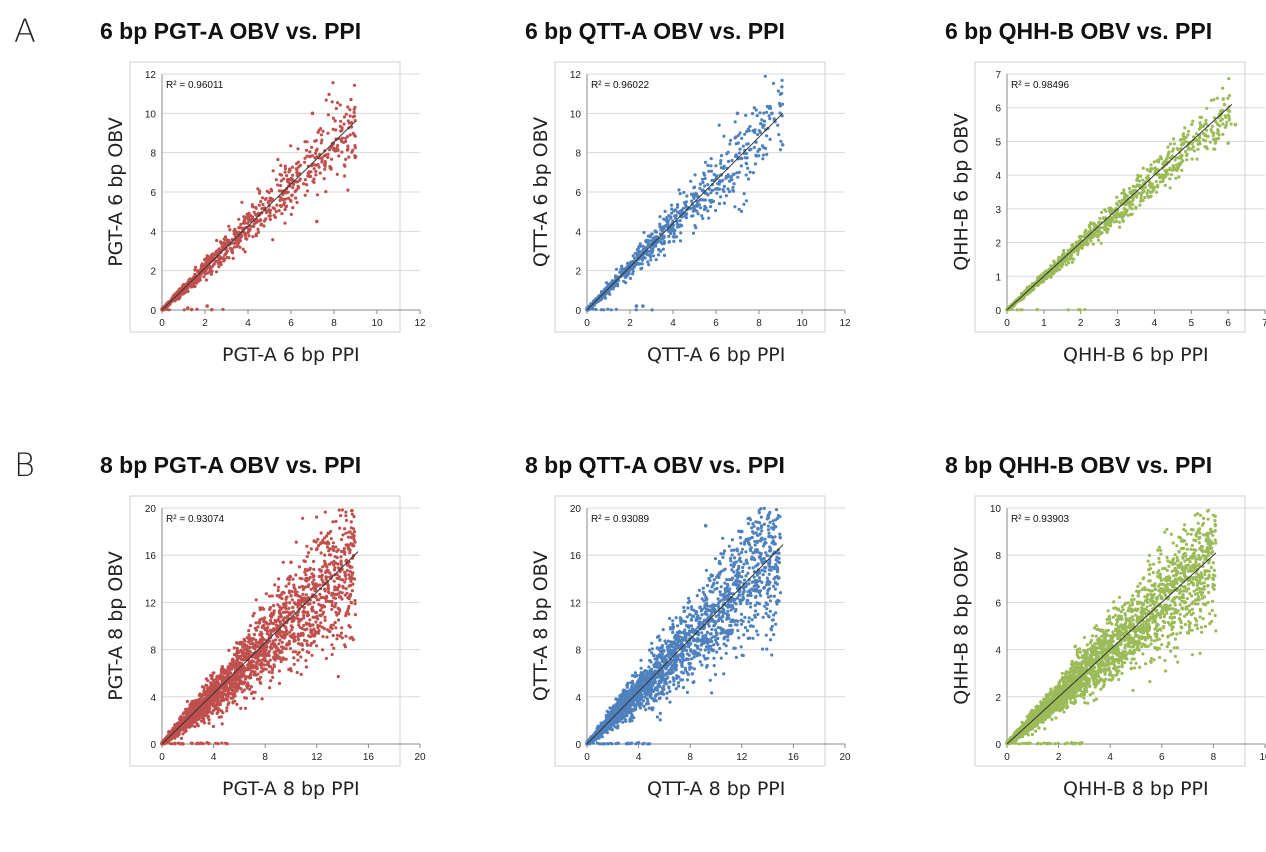  Describe the element at coordinates (280, 465) in the screenshot. I see `chart-title: 8 bp PGT-A OBV vs. PPI` at that location.